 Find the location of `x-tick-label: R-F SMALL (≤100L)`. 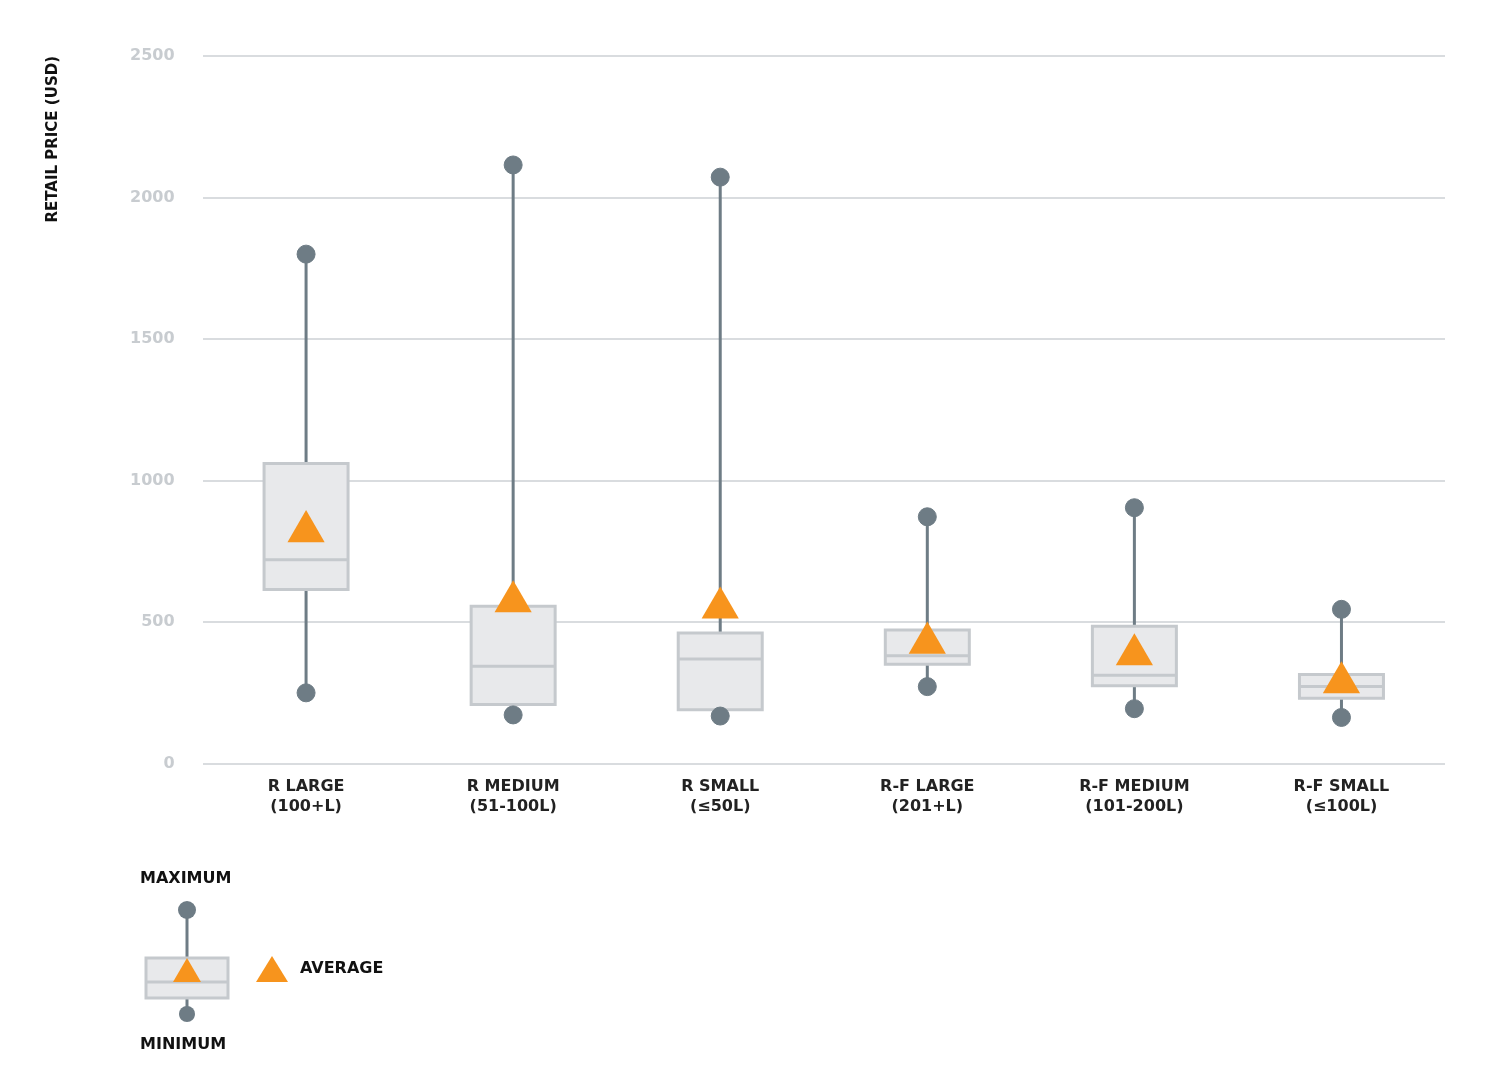

x-tick-label: R-F SMALL (≤100L) is located at coordinates (1341, 795).